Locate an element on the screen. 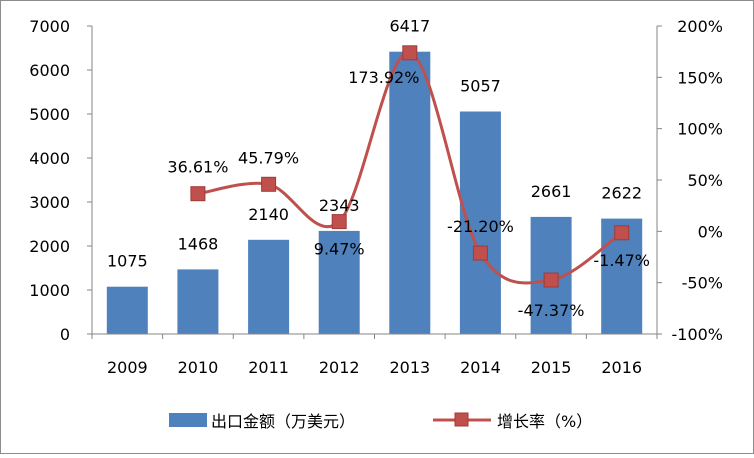 The image size is (754, 458). y-right-tick-label: -100% is located at coordinates (697, 334).